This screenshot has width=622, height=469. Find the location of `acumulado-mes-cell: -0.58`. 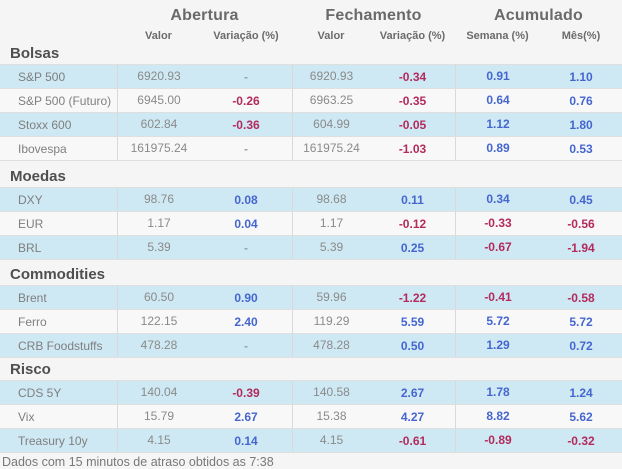

acumulado-mes-cell: -0.58 is located at coordinates (581, 297).